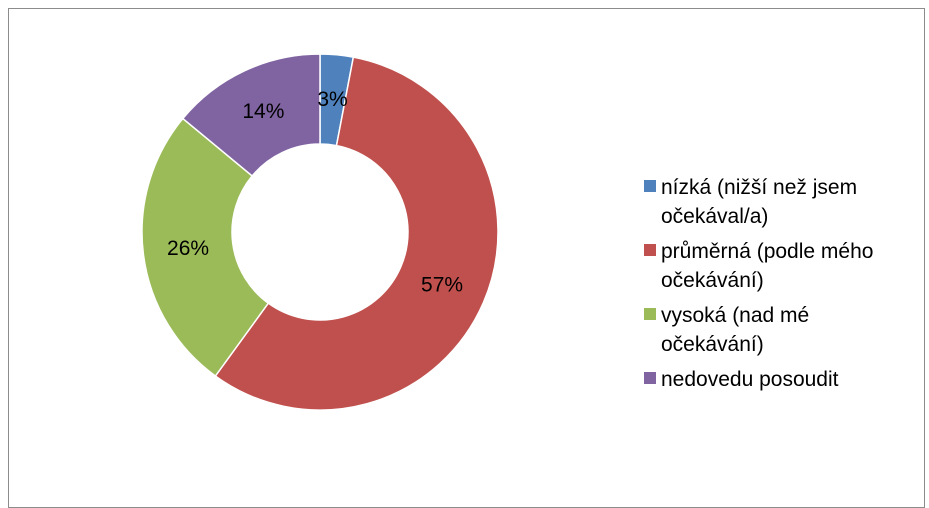 The image size is (929, 508). What do you see at coordinates (332, 99) in the screenshot?
I see `slice-label-low: 3%` at bounding box center [332, 99].